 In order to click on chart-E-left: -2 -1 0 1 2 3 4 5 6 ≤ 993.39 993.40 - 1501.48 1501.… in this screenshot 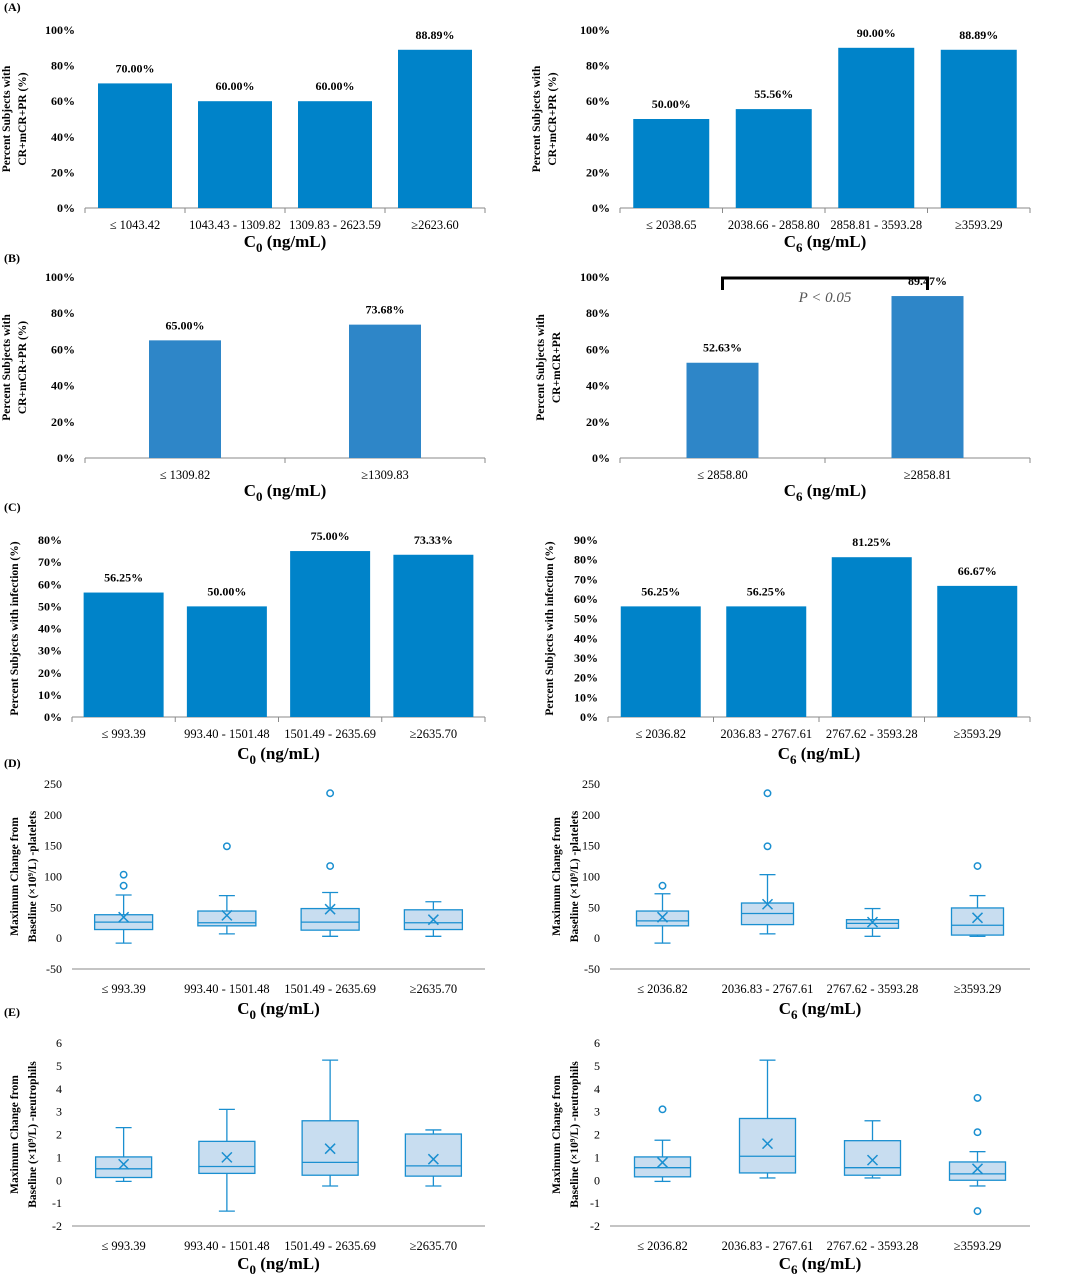, I will do `click(247, 1156)`.